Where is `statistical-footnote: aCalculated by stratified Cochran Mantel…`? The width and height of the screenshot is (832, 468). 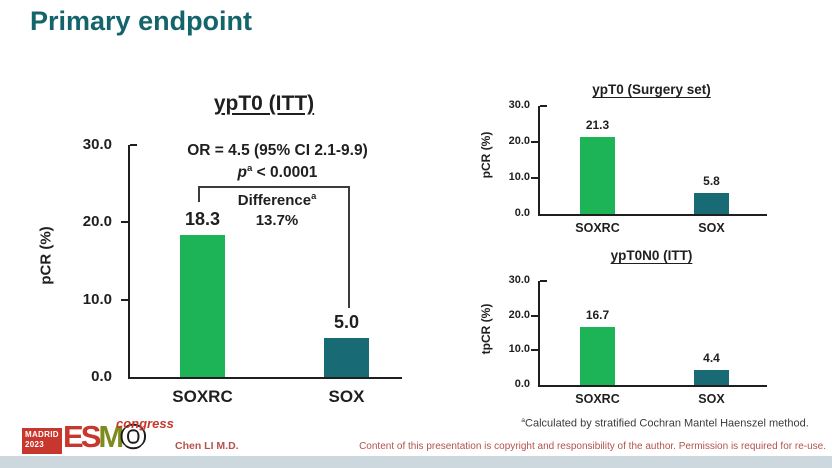
statistical-footnote: aCalculated by stratified Cochran Mantel… is located at coordinates (665, 423).